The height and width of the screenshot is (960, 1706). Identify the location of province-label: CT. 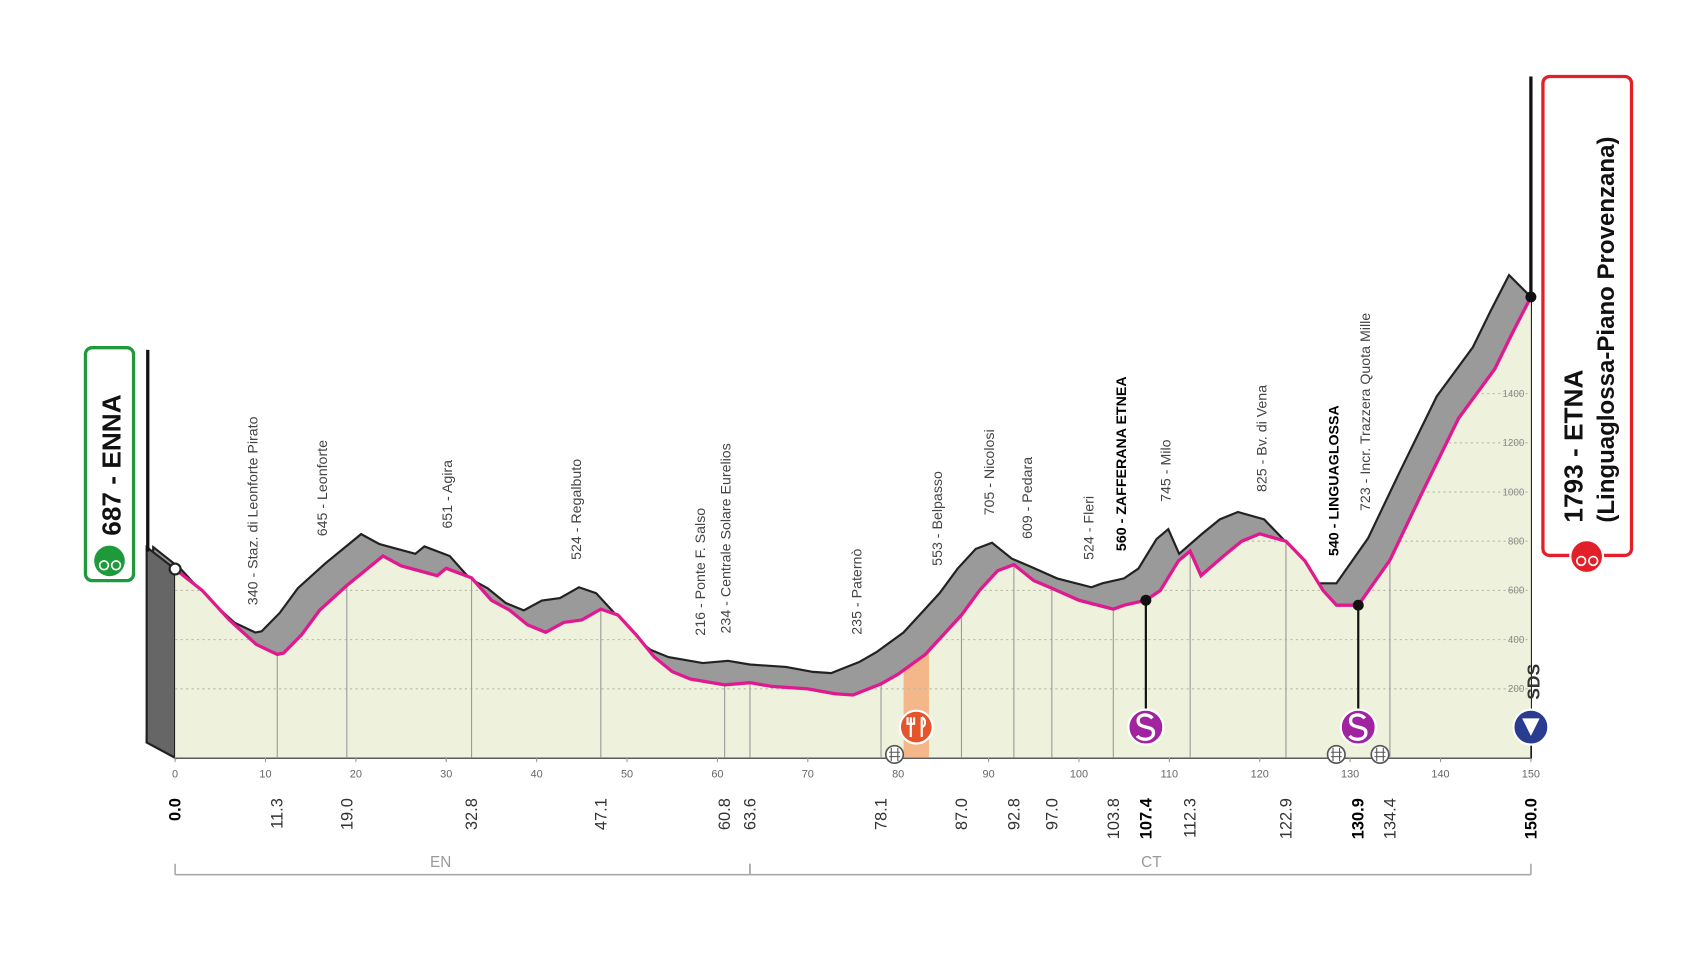
(1151, 862).